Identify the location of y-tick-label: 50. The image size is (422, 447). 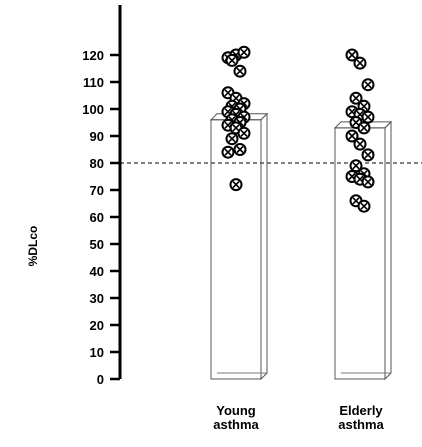
(97, 244).